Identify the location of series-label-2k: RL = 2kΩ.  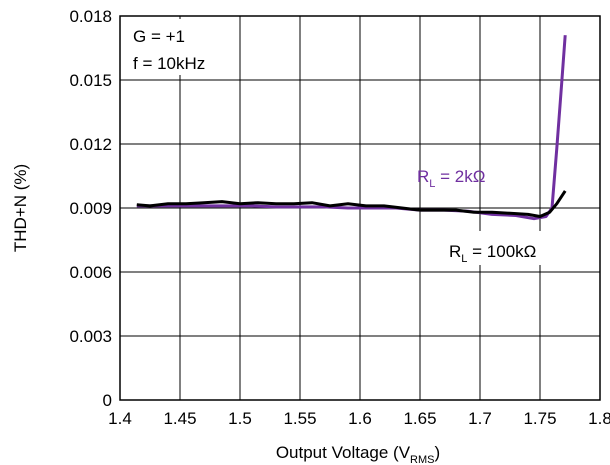
(451, 178).